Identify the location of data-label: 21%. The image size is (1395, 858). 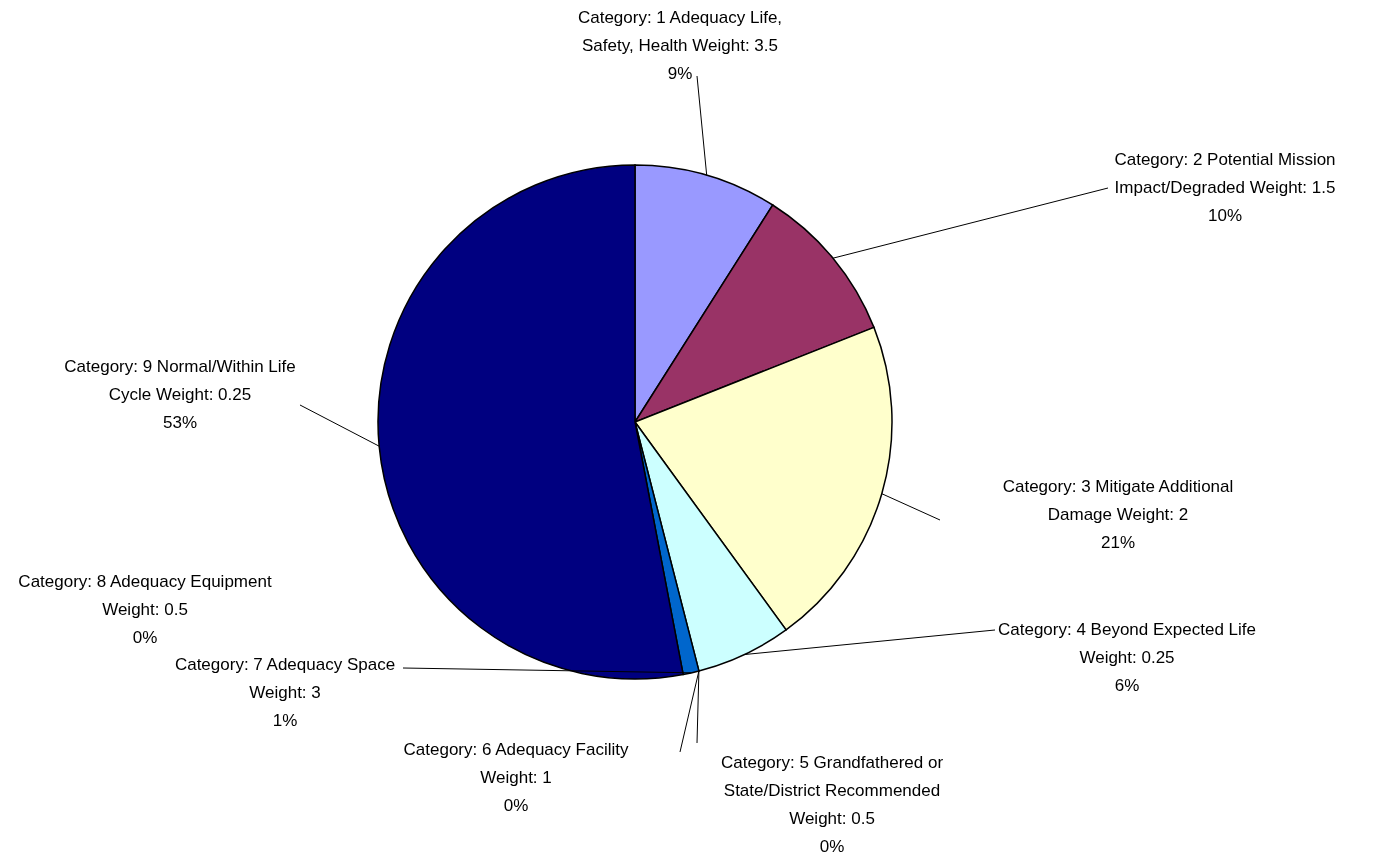
(1118, 542).